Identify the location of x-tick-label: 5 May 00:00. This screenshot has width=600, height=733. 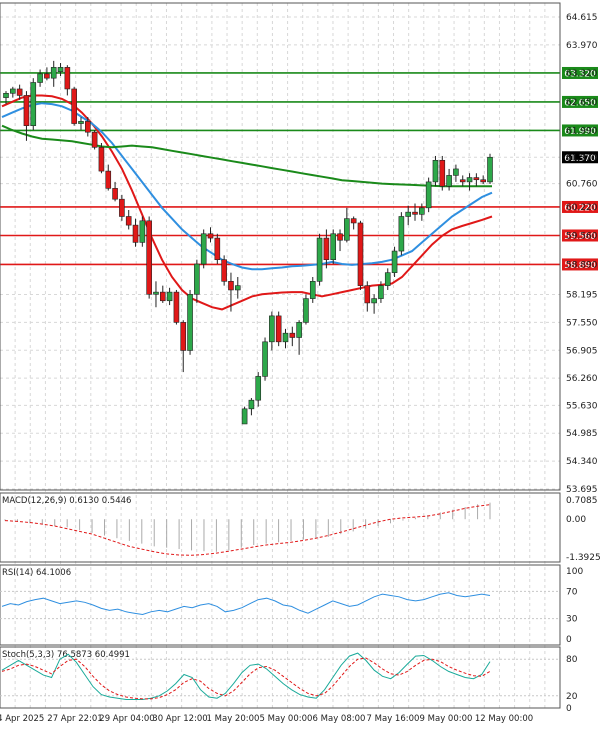
(286, 719).